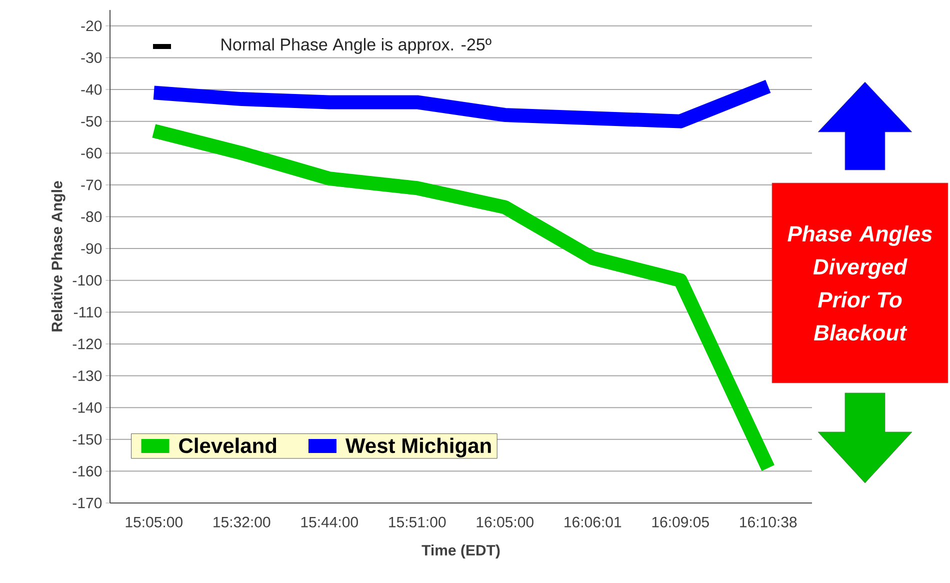  What do you see at coordinates (418, 448) in the screenshot?
I see `legend-label: West Michigan` at bounding box center [418, 448].